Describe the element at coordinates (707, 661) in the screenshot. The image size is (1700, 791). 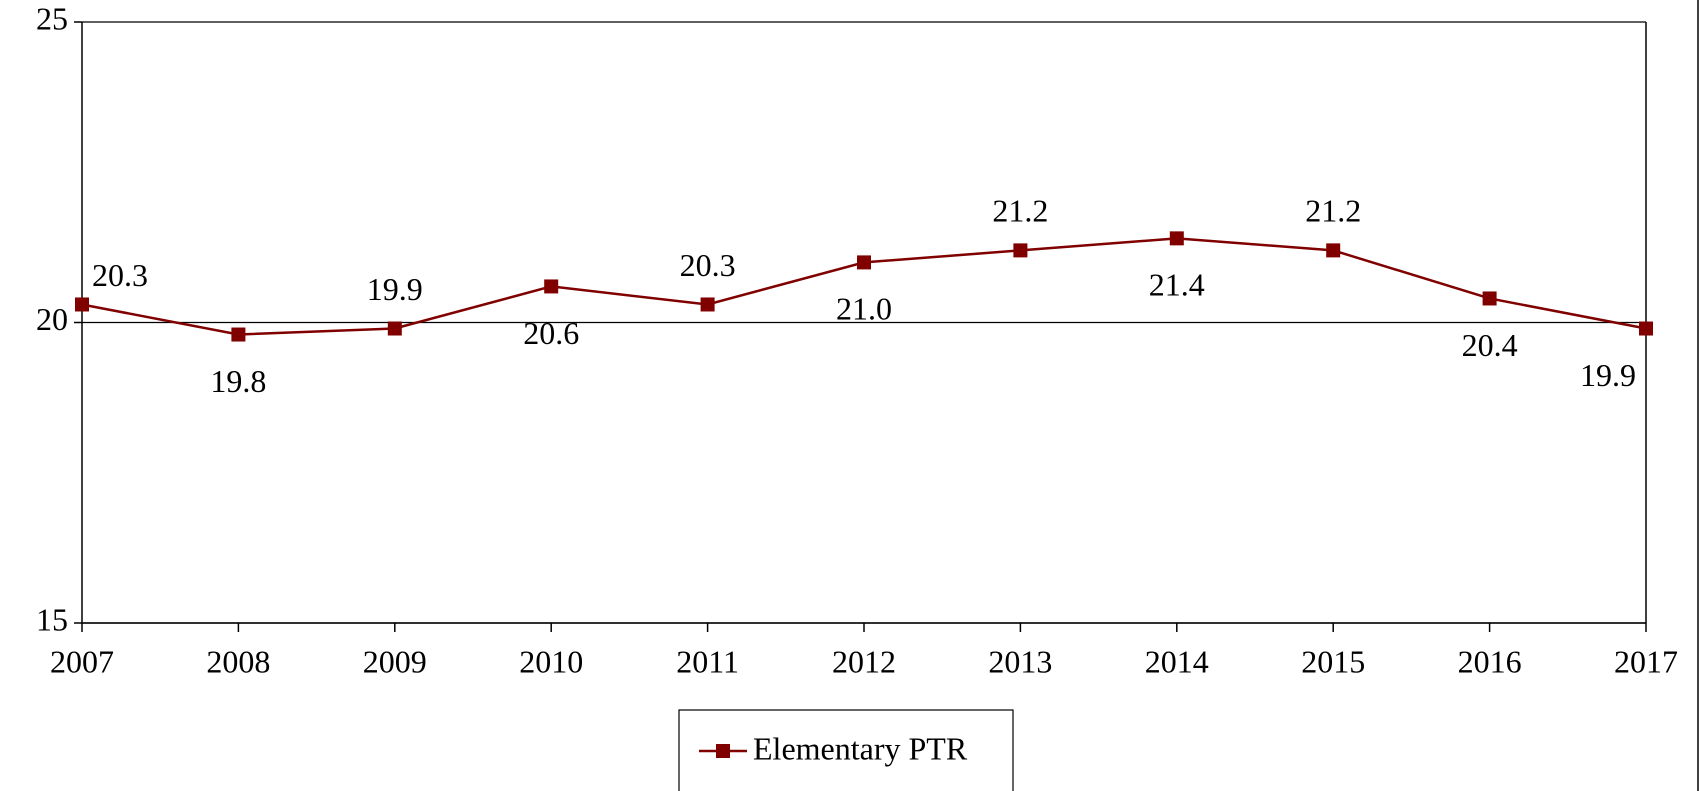
I see `x-tick-label: 2011` at that location.